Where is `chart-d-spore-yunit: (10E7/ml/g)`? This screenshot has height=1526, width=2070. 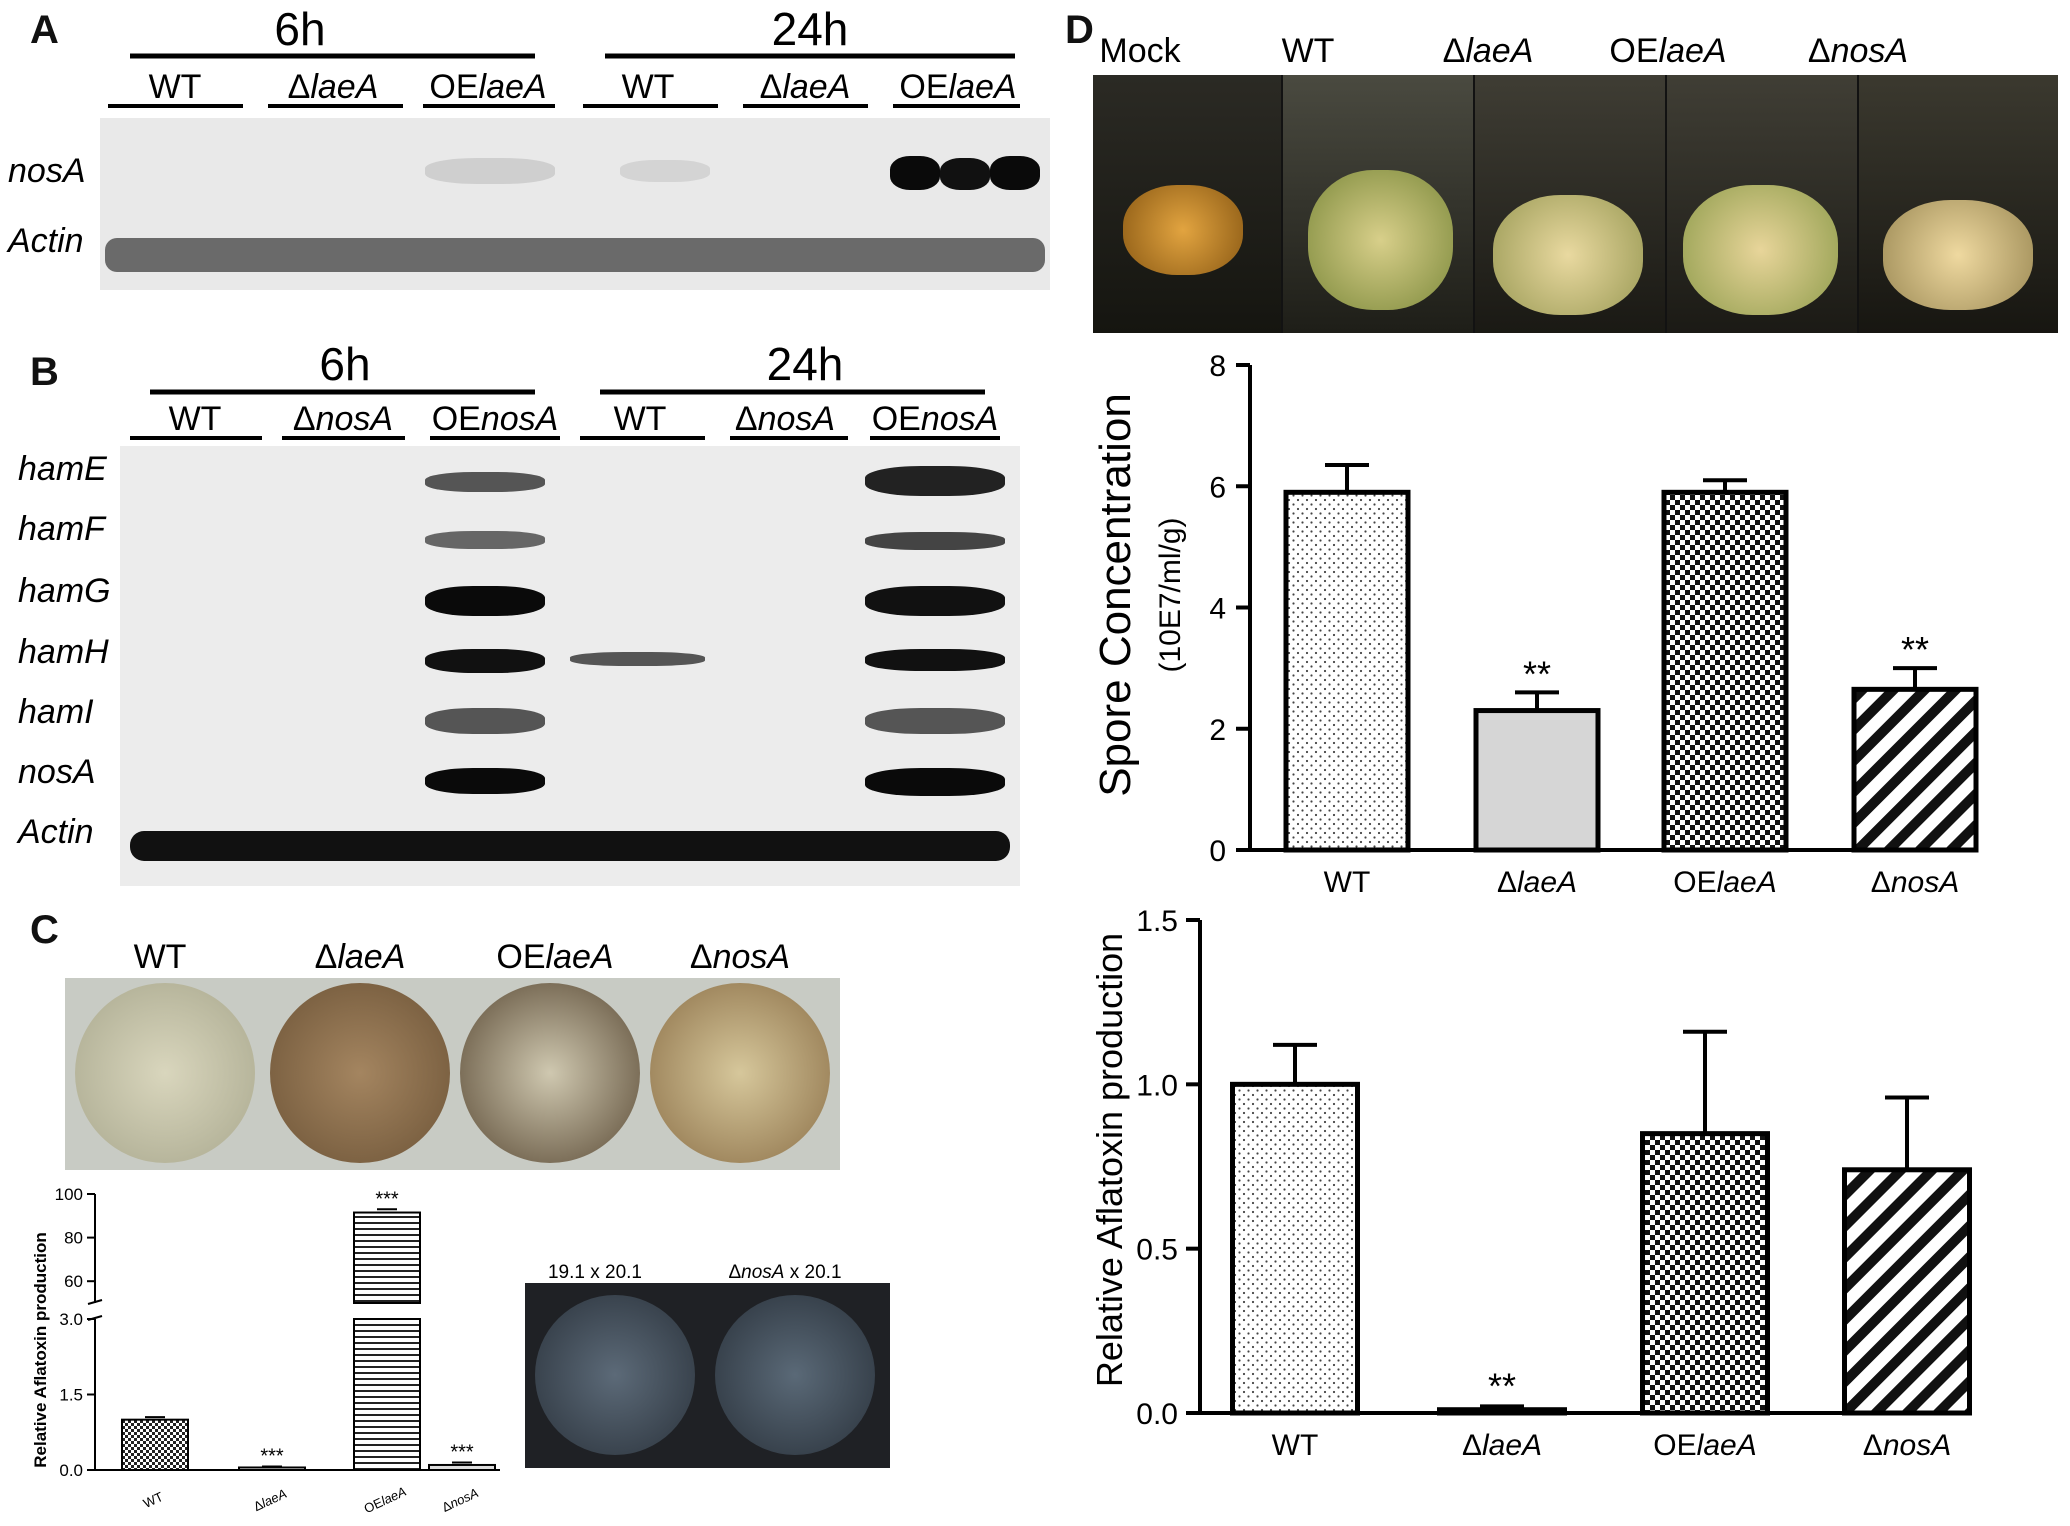
chart-d-spore-yunit: (10E7/ml/g) is located at coordinates (1170, 594).